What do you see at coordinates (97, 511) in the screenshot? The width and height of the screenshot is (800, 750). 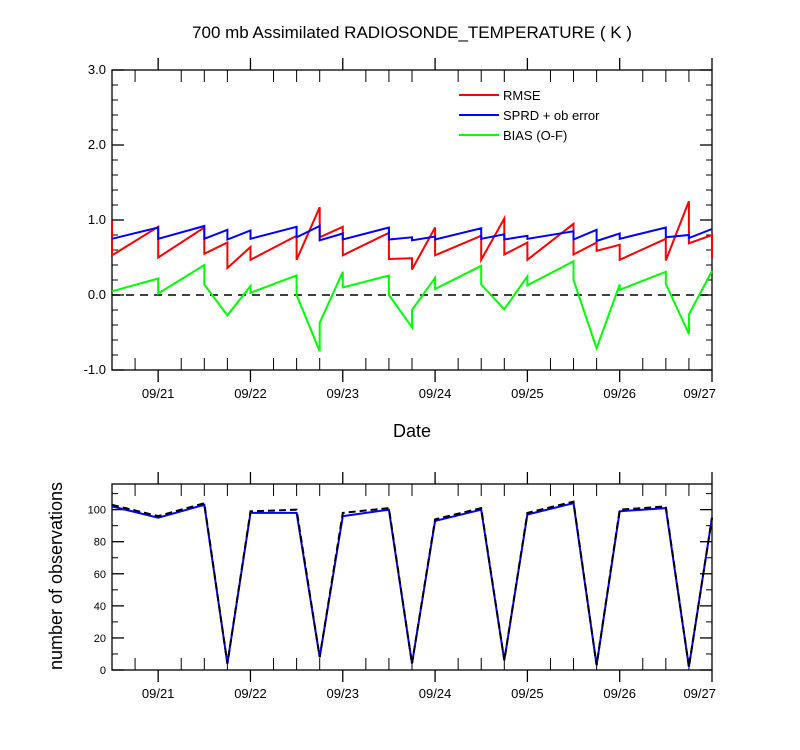 I see `y-tick-label: 100` at bounding box center [97, 511].